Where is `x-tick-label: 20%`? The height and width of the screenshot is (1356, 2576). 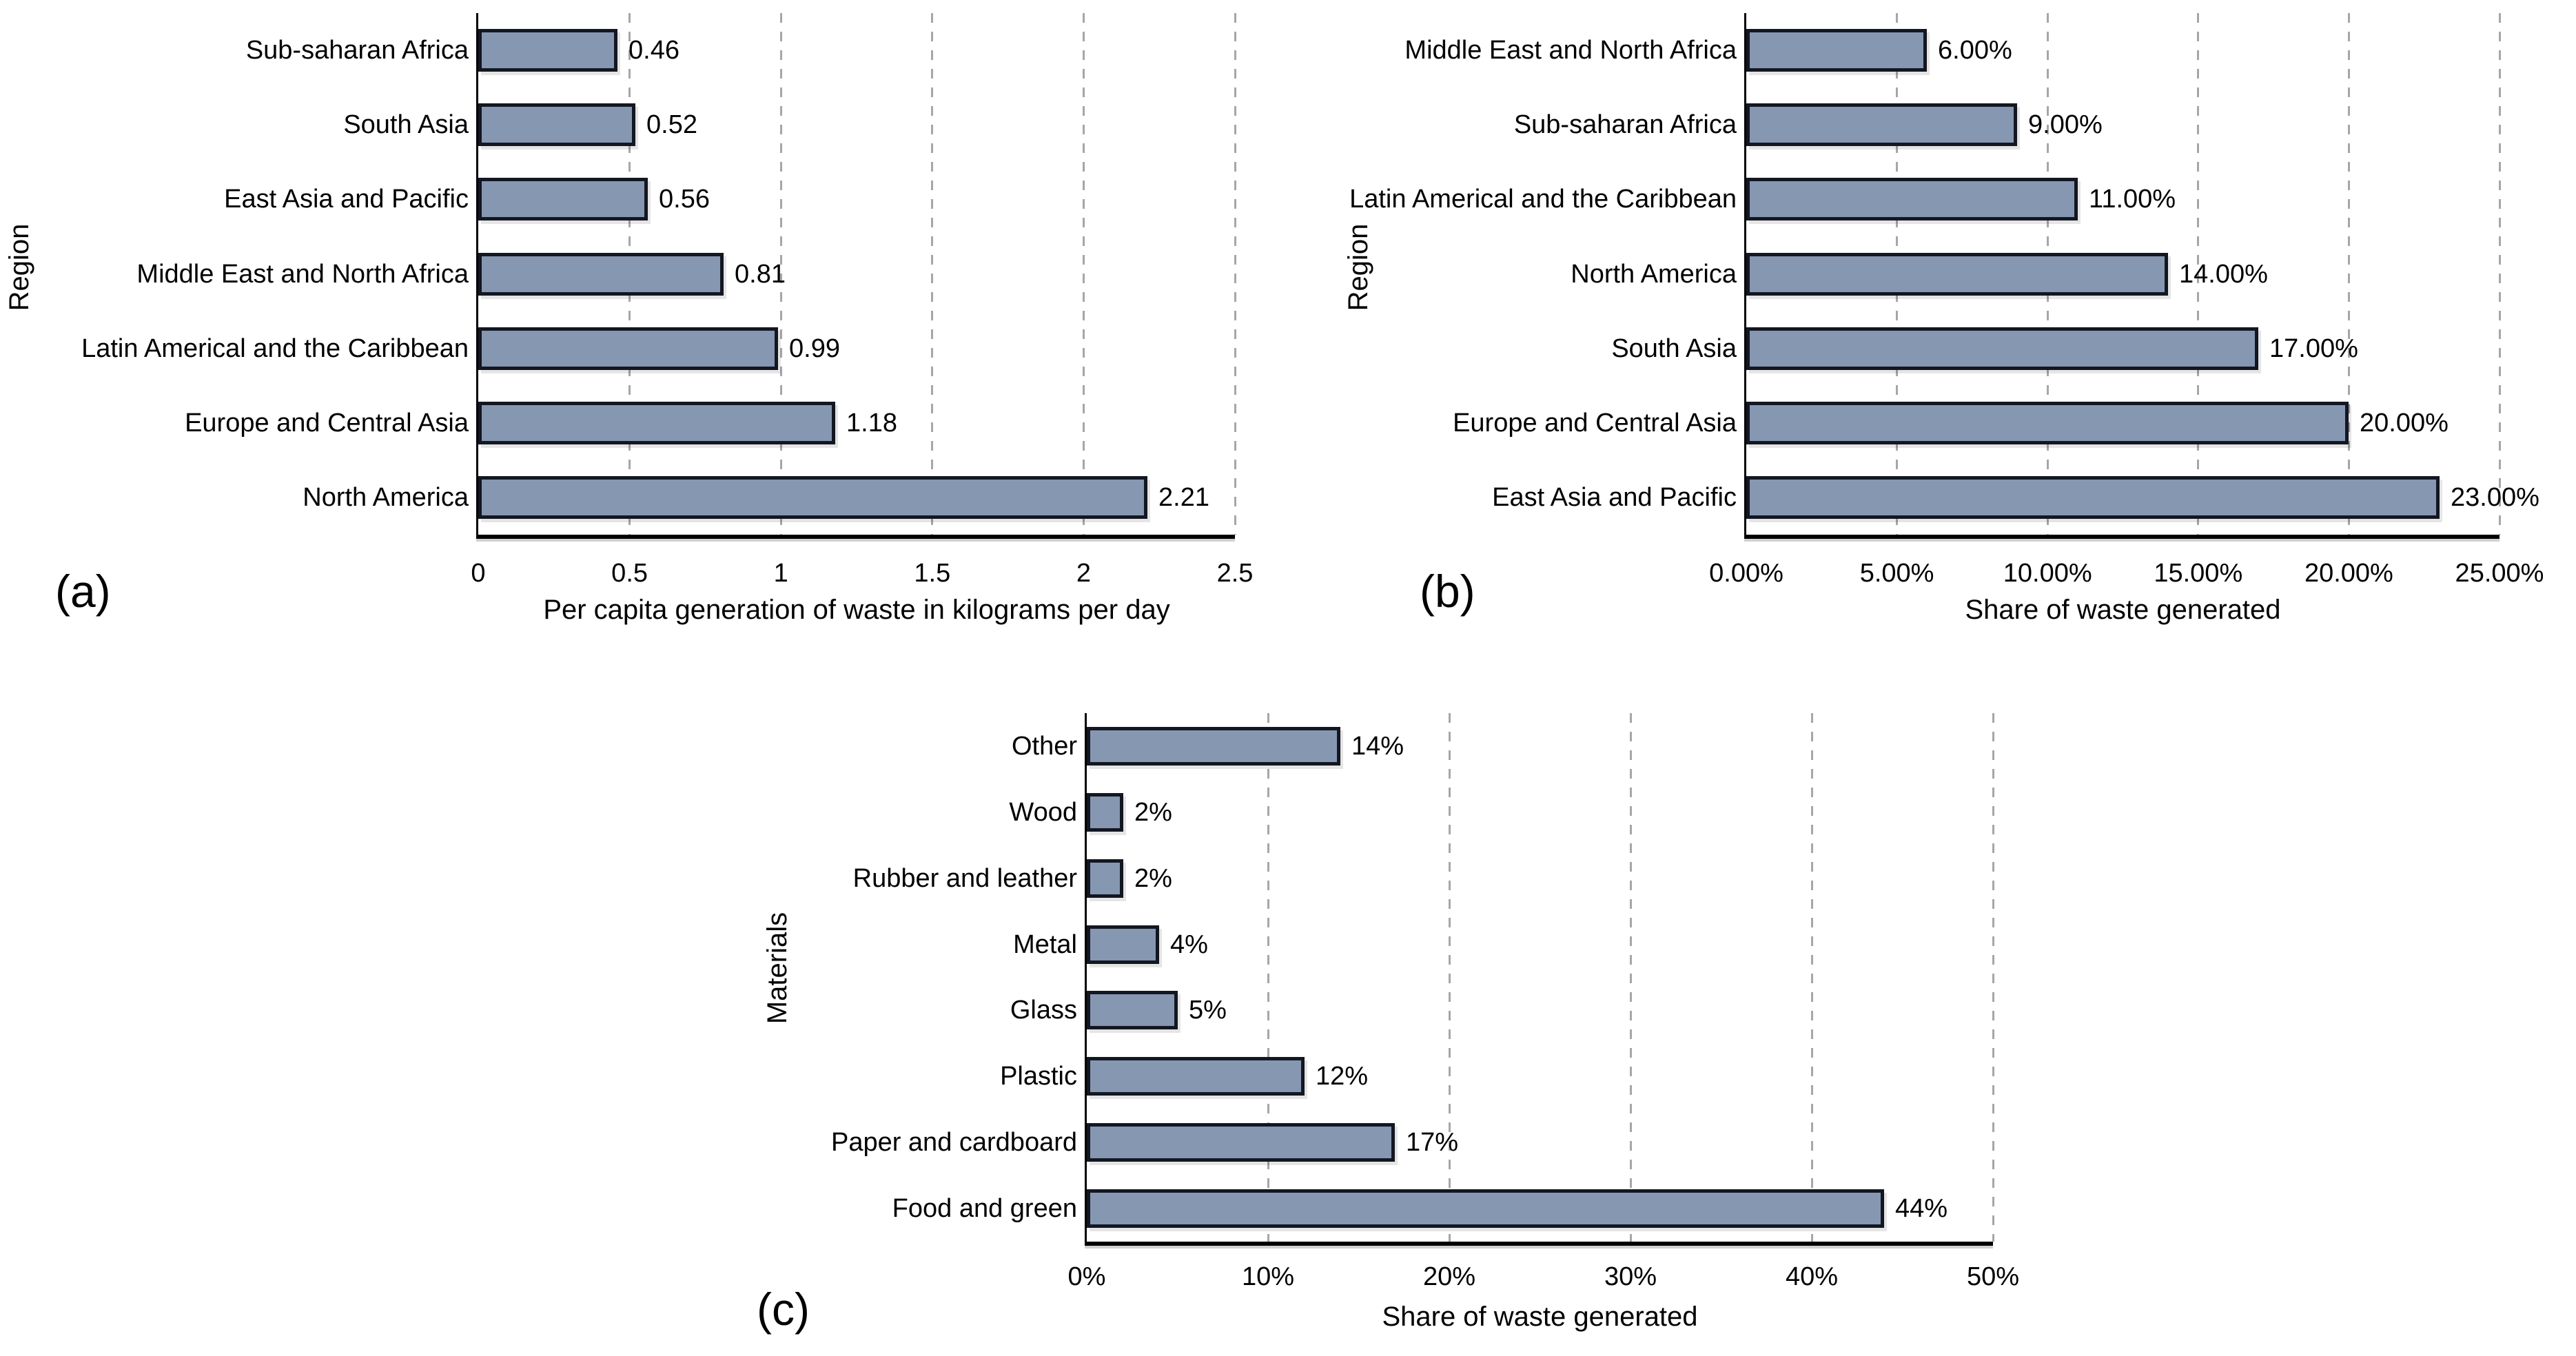 x-tick-label: 20% is located at coordinates (1449, 1276).